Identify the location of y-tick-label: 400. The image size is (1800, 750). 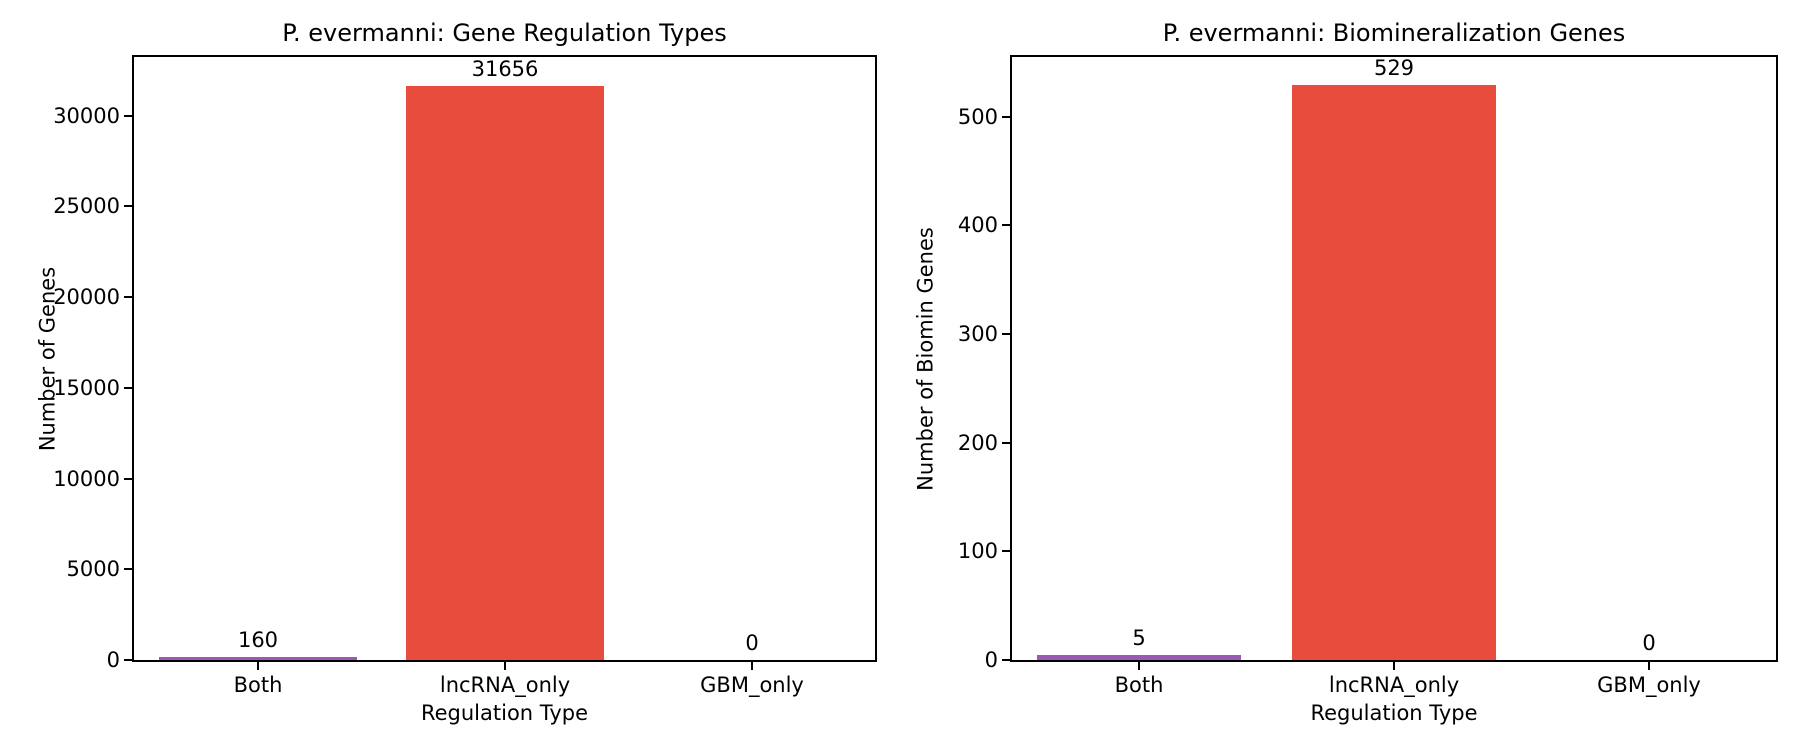
(977, 225).